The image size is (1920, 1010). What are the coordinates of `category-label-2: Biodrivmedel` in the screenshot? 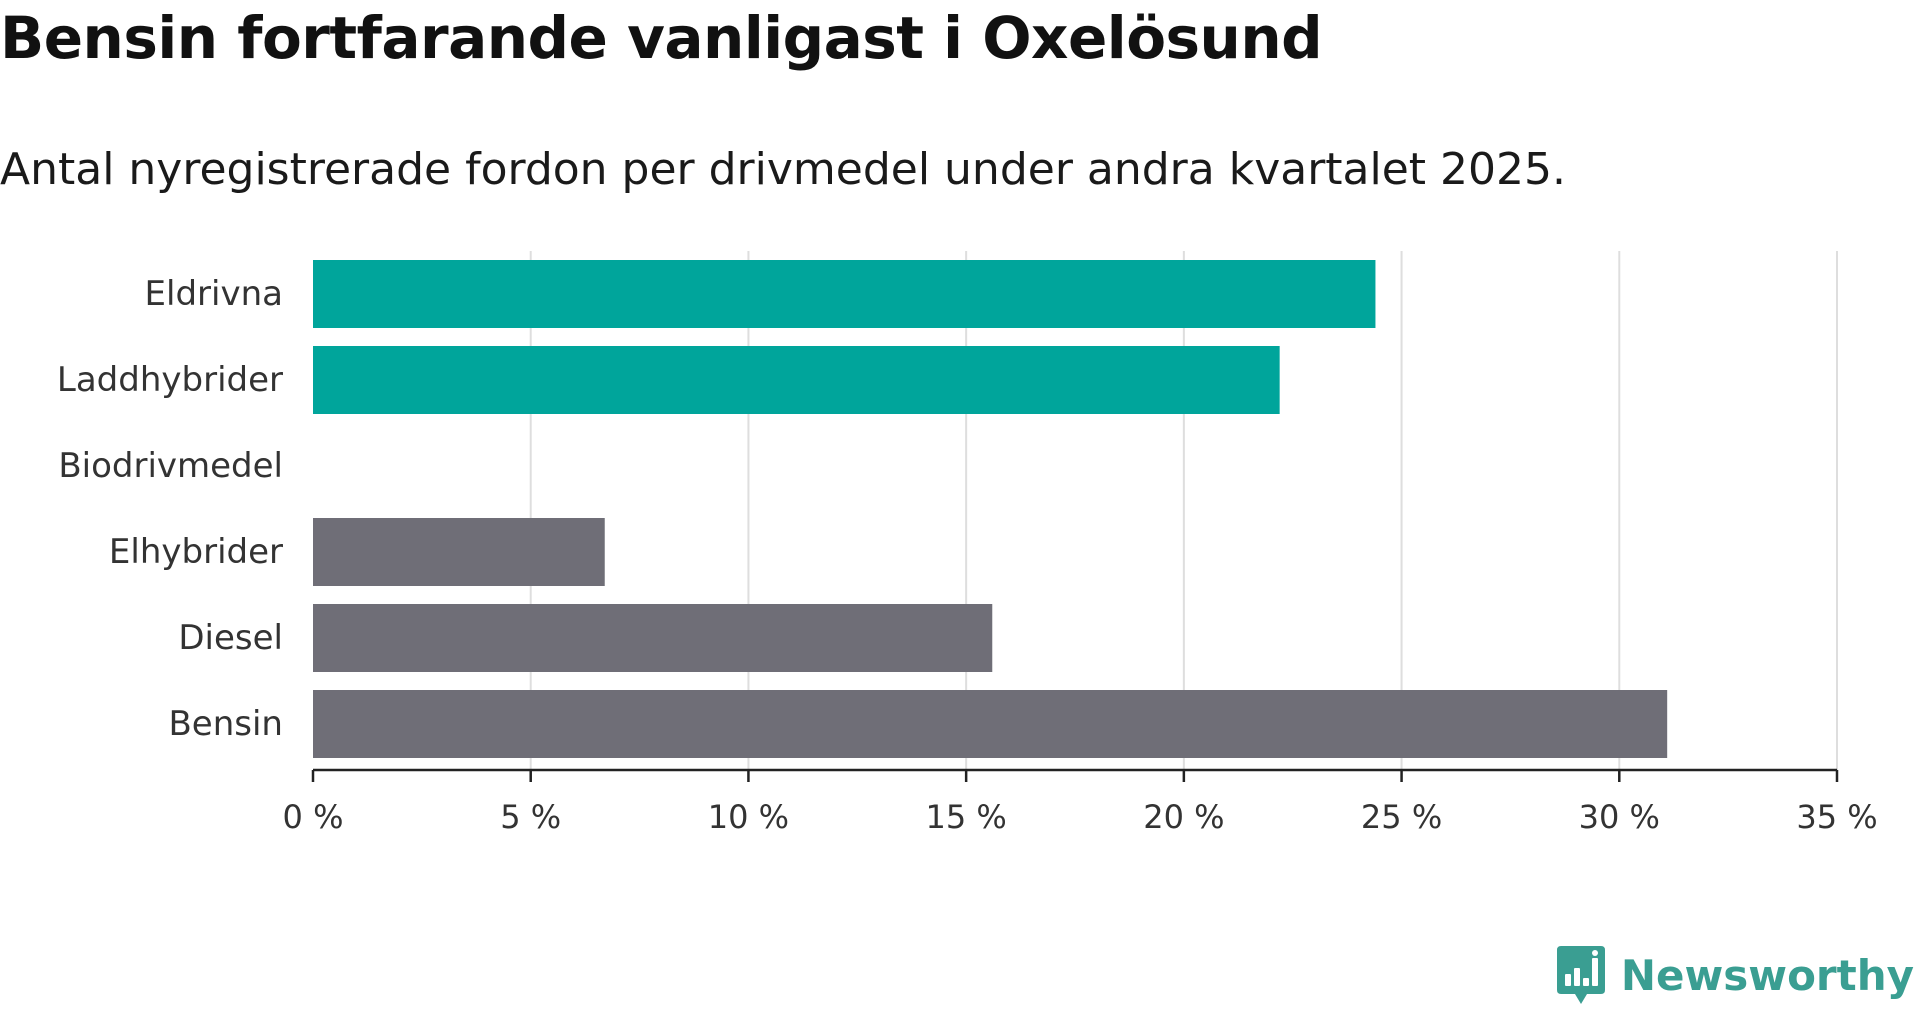 It's located at (170, 466).